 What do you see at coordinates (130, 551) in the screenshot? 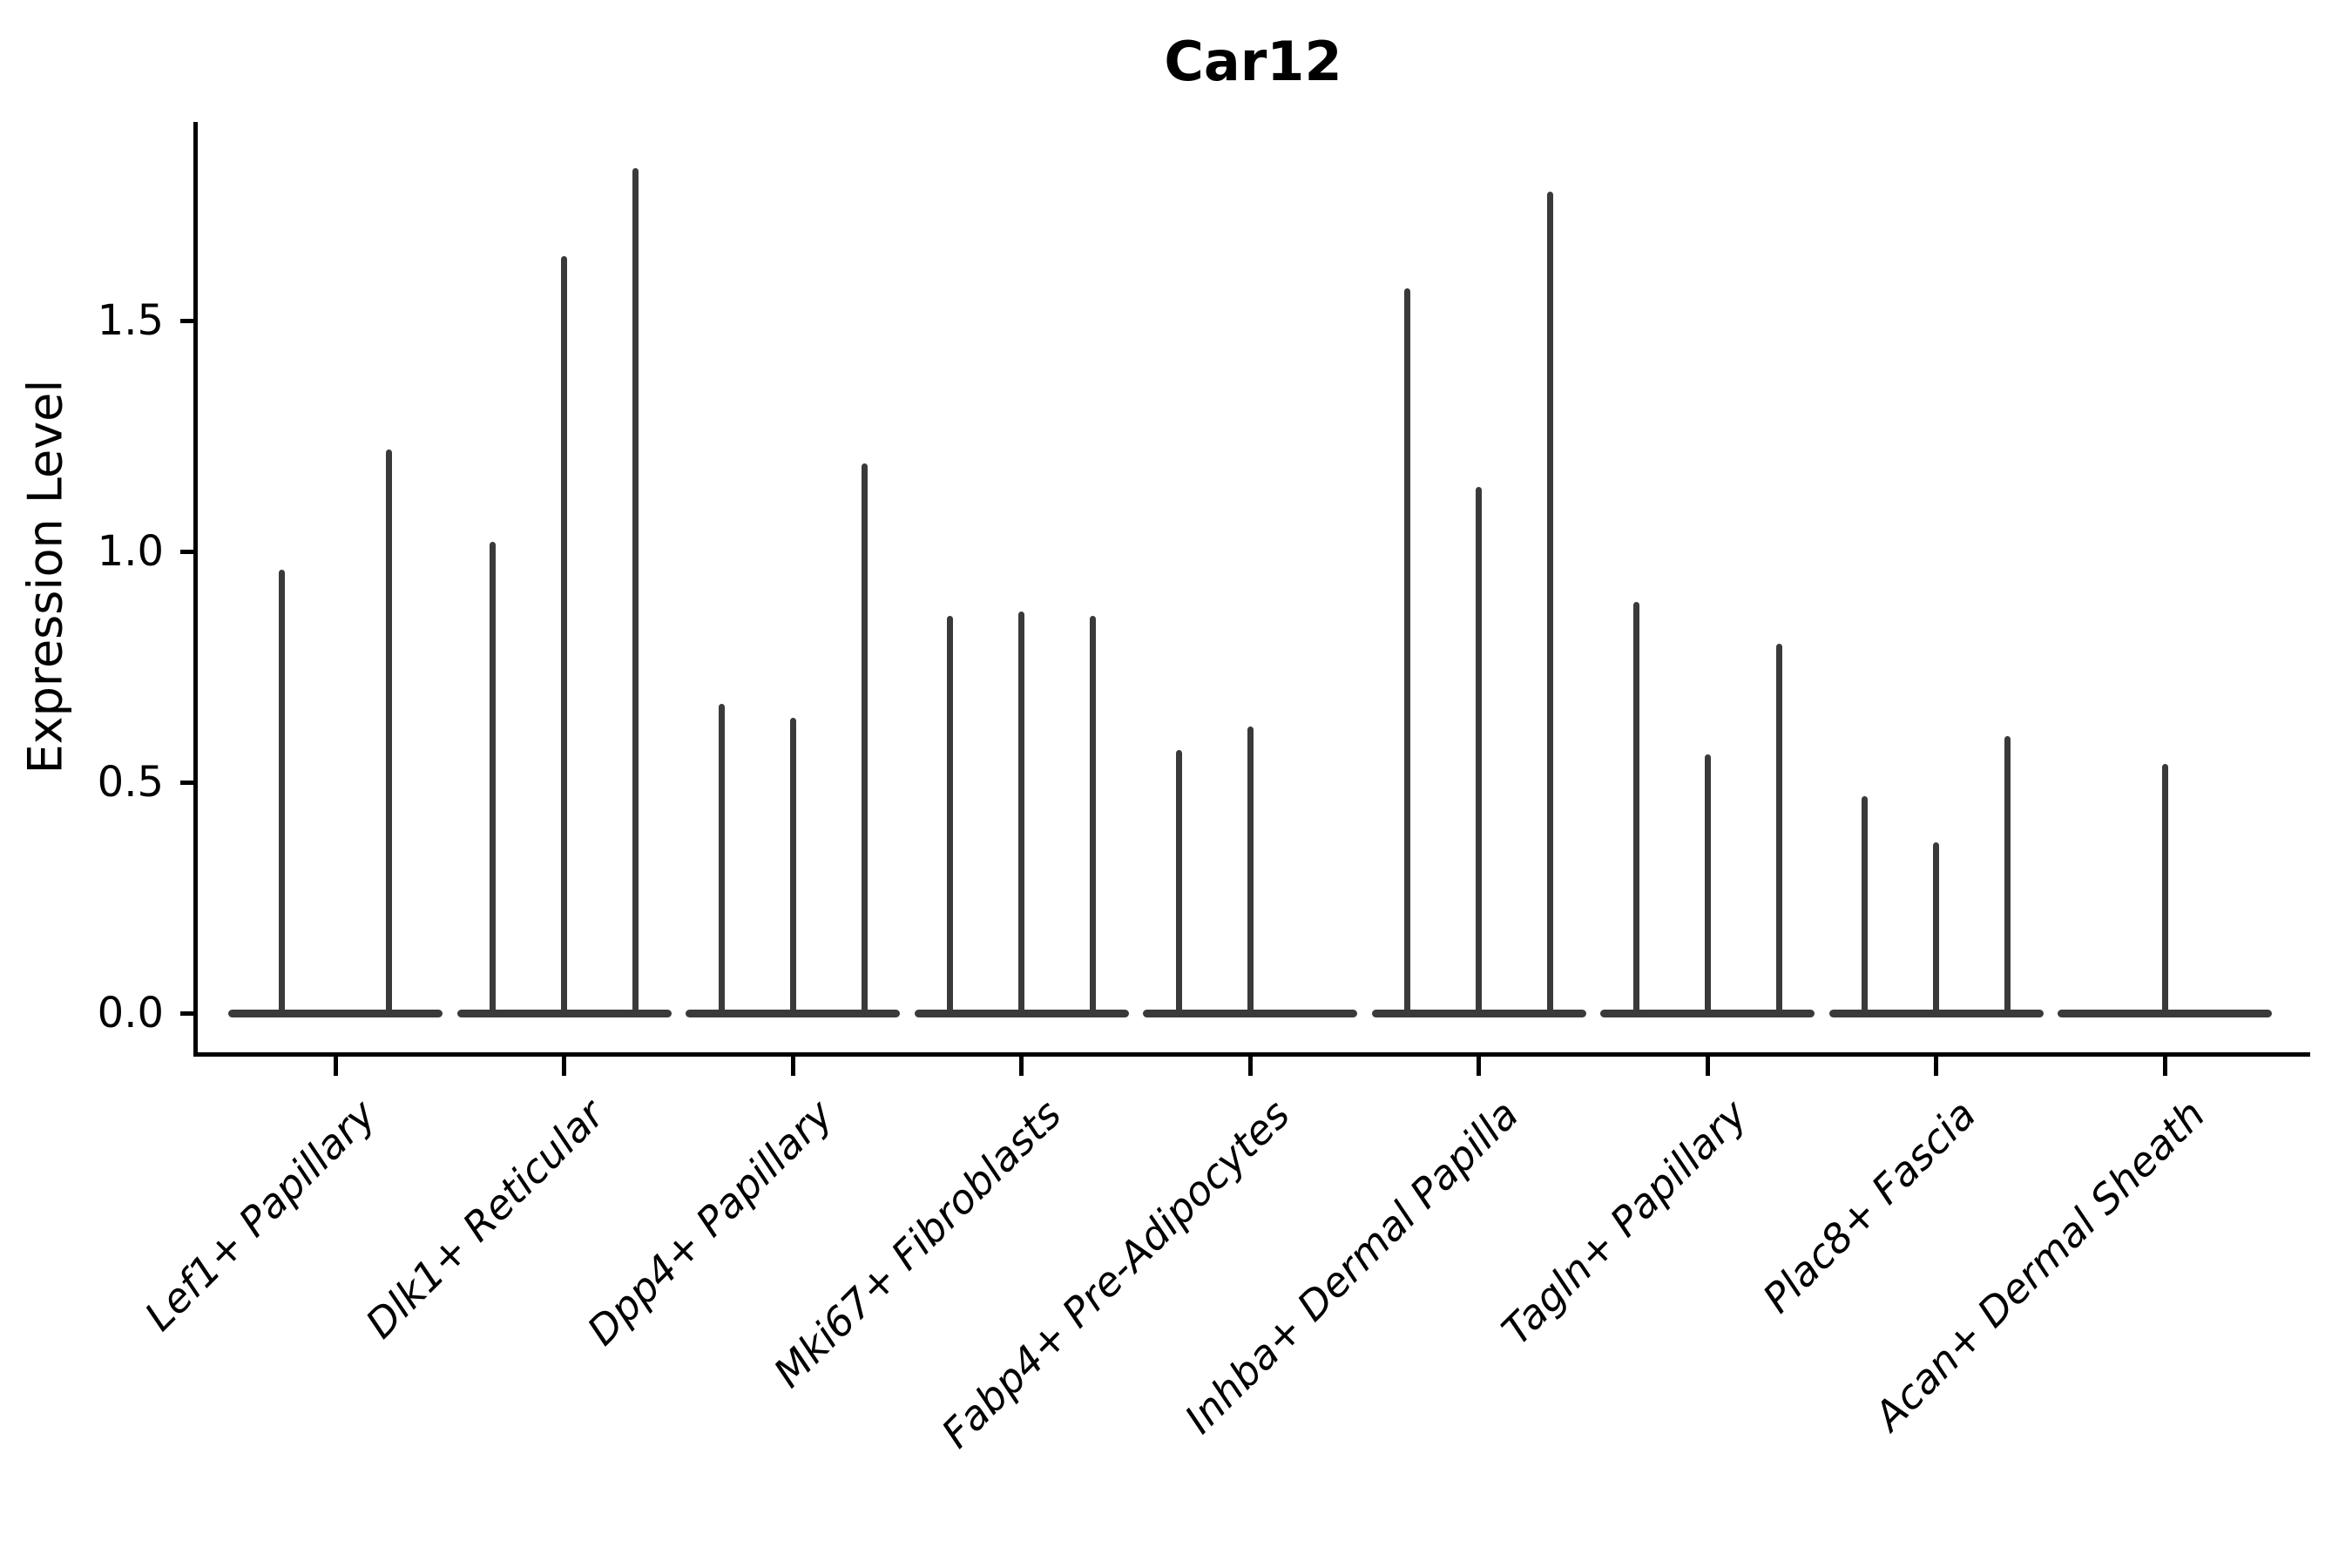
I see `y-tick-label: 1.0` at bounding box center [130, 551].